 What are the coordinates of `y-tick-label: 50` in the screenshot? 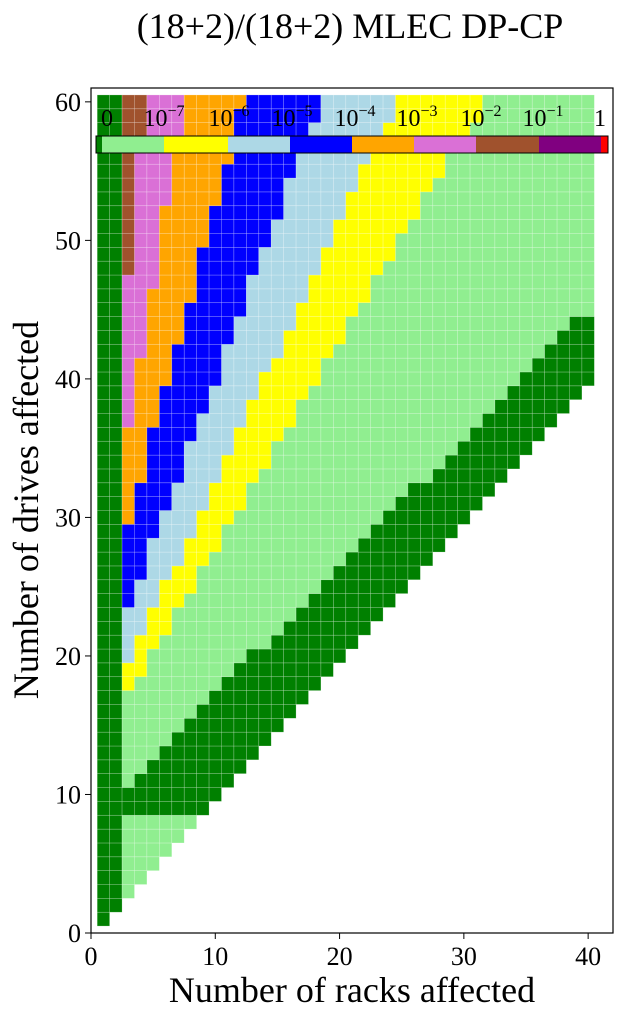 It's located at (68, 240).